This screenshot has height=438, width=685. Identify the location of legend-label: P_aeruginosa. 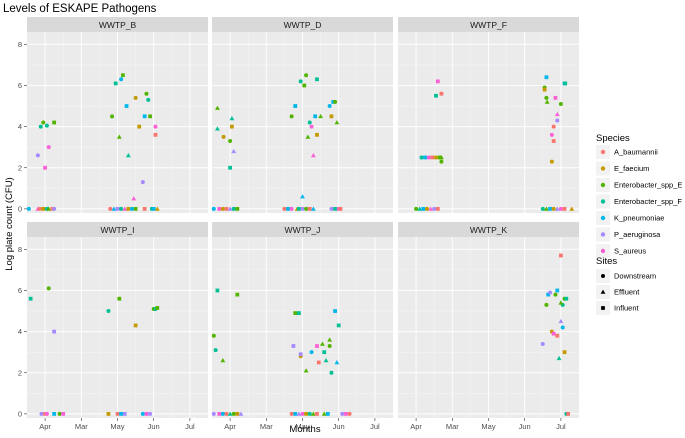
(637, 234).